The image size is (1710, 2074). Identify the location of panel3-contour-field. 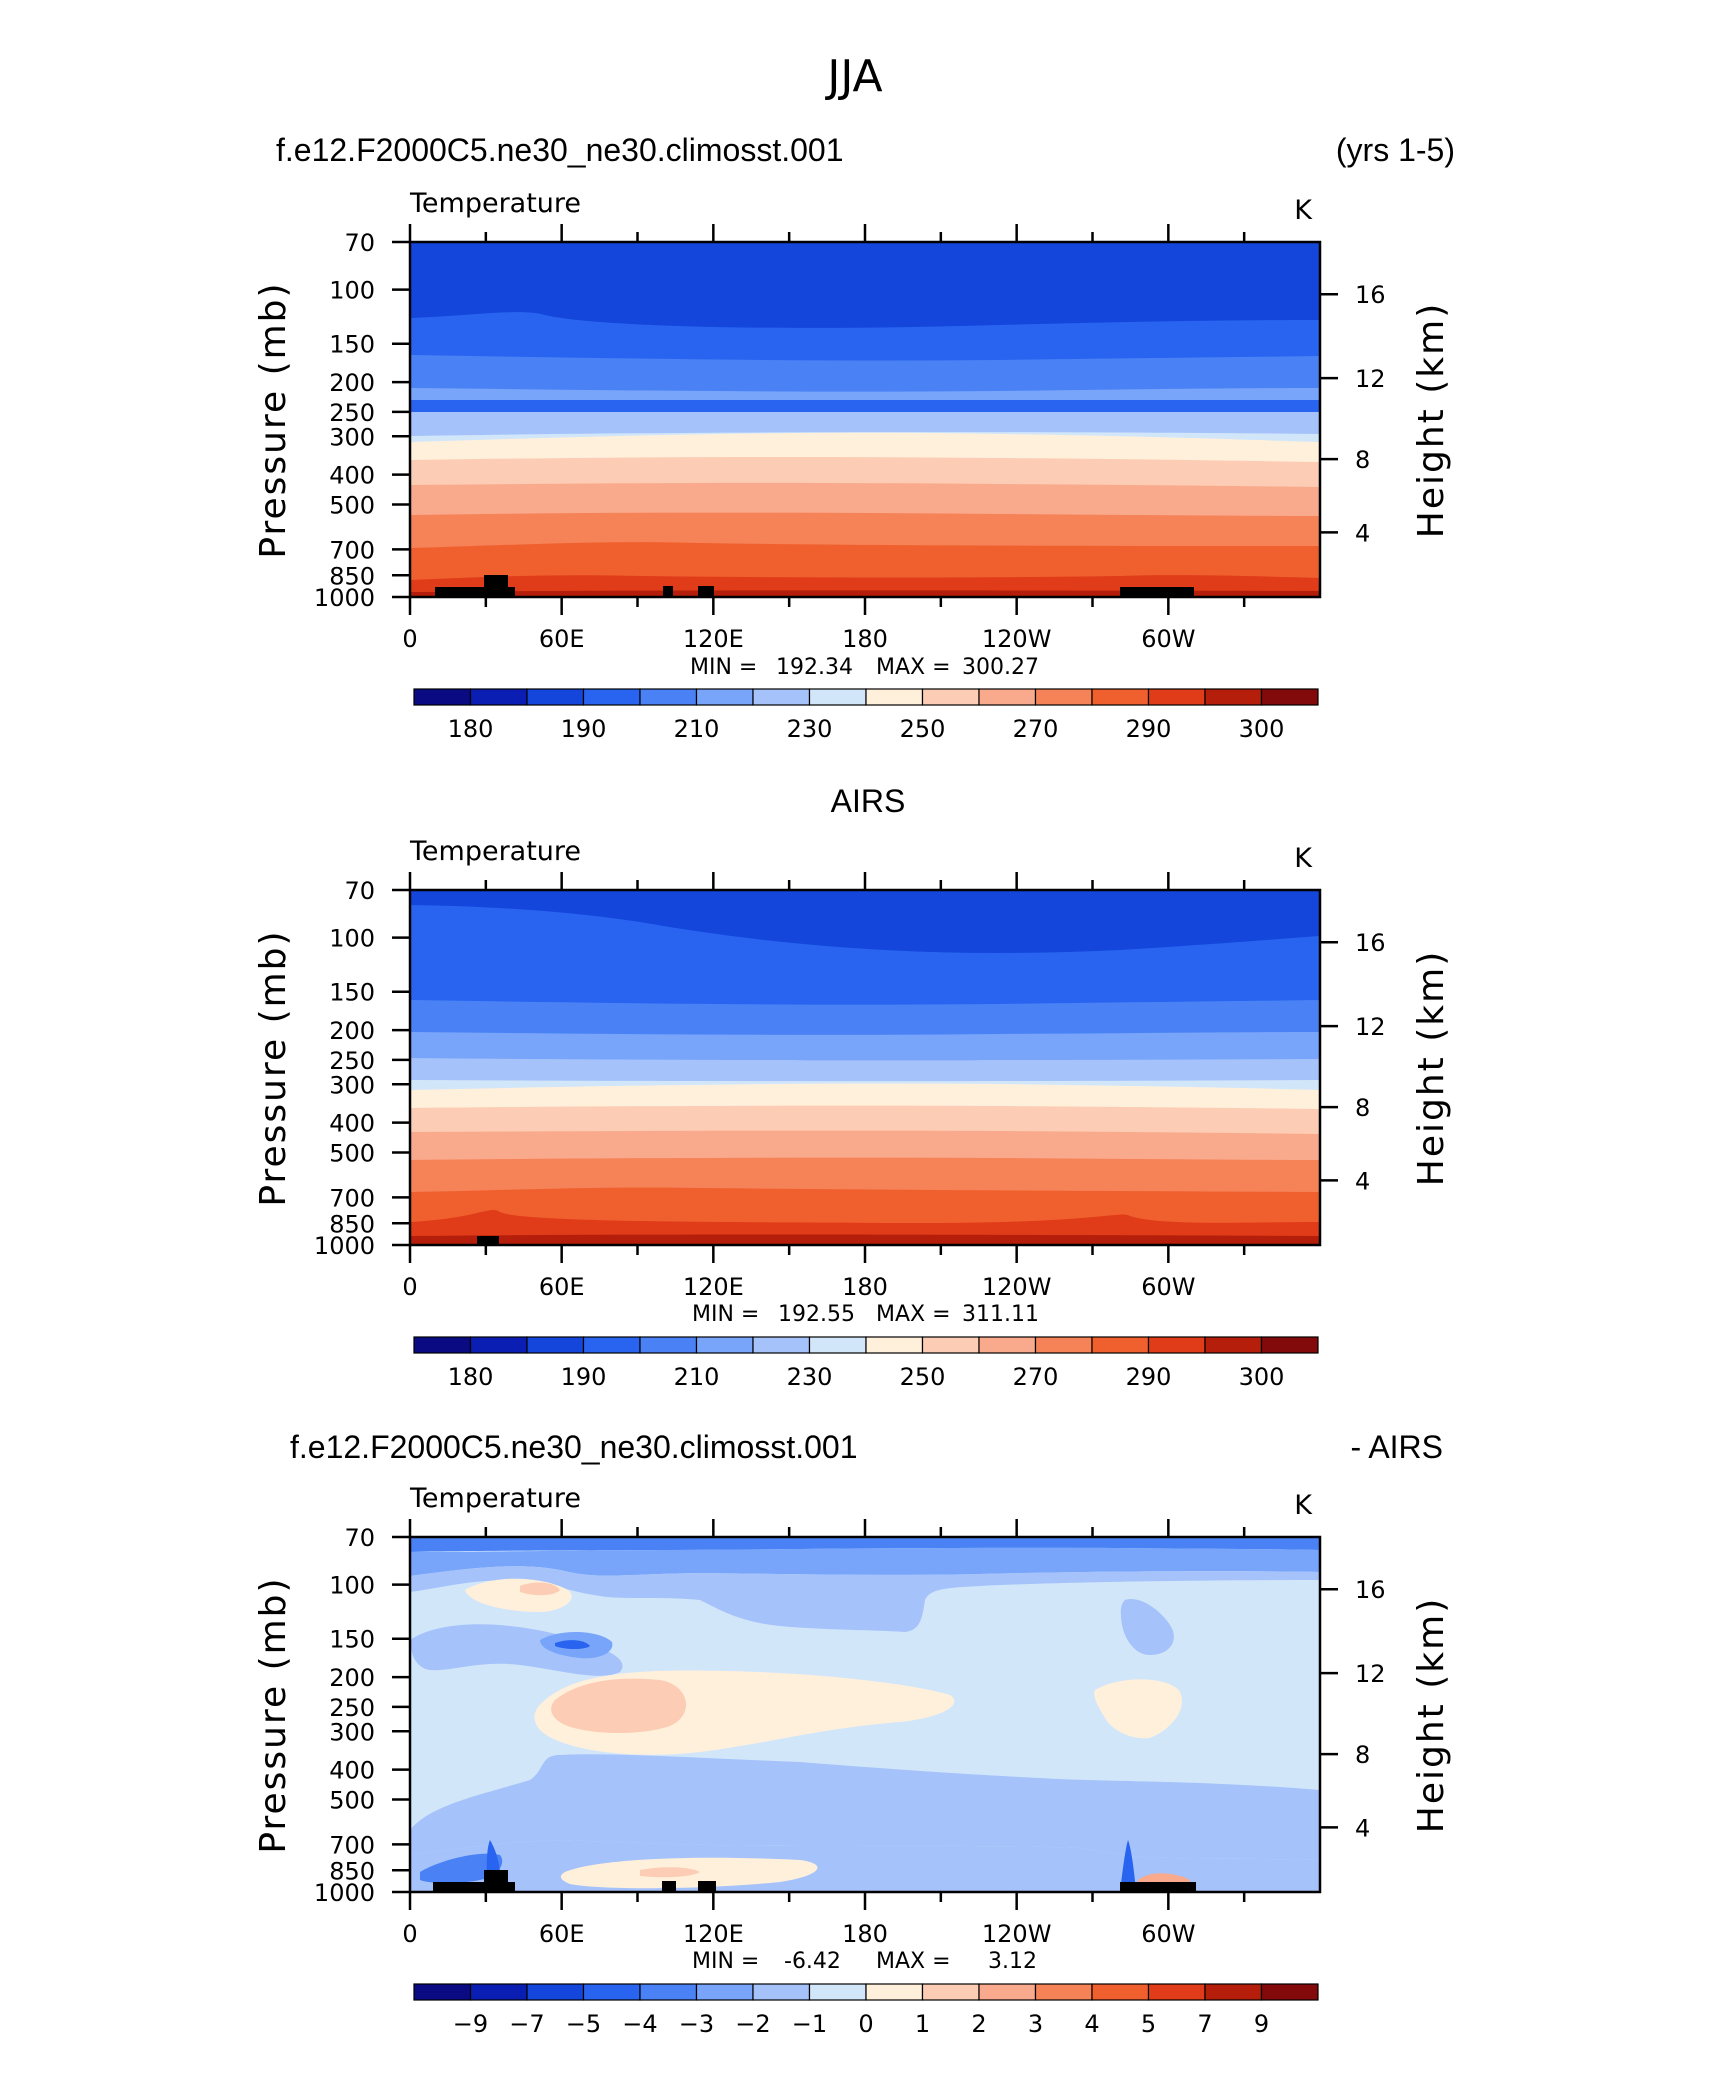
(865, 1714).